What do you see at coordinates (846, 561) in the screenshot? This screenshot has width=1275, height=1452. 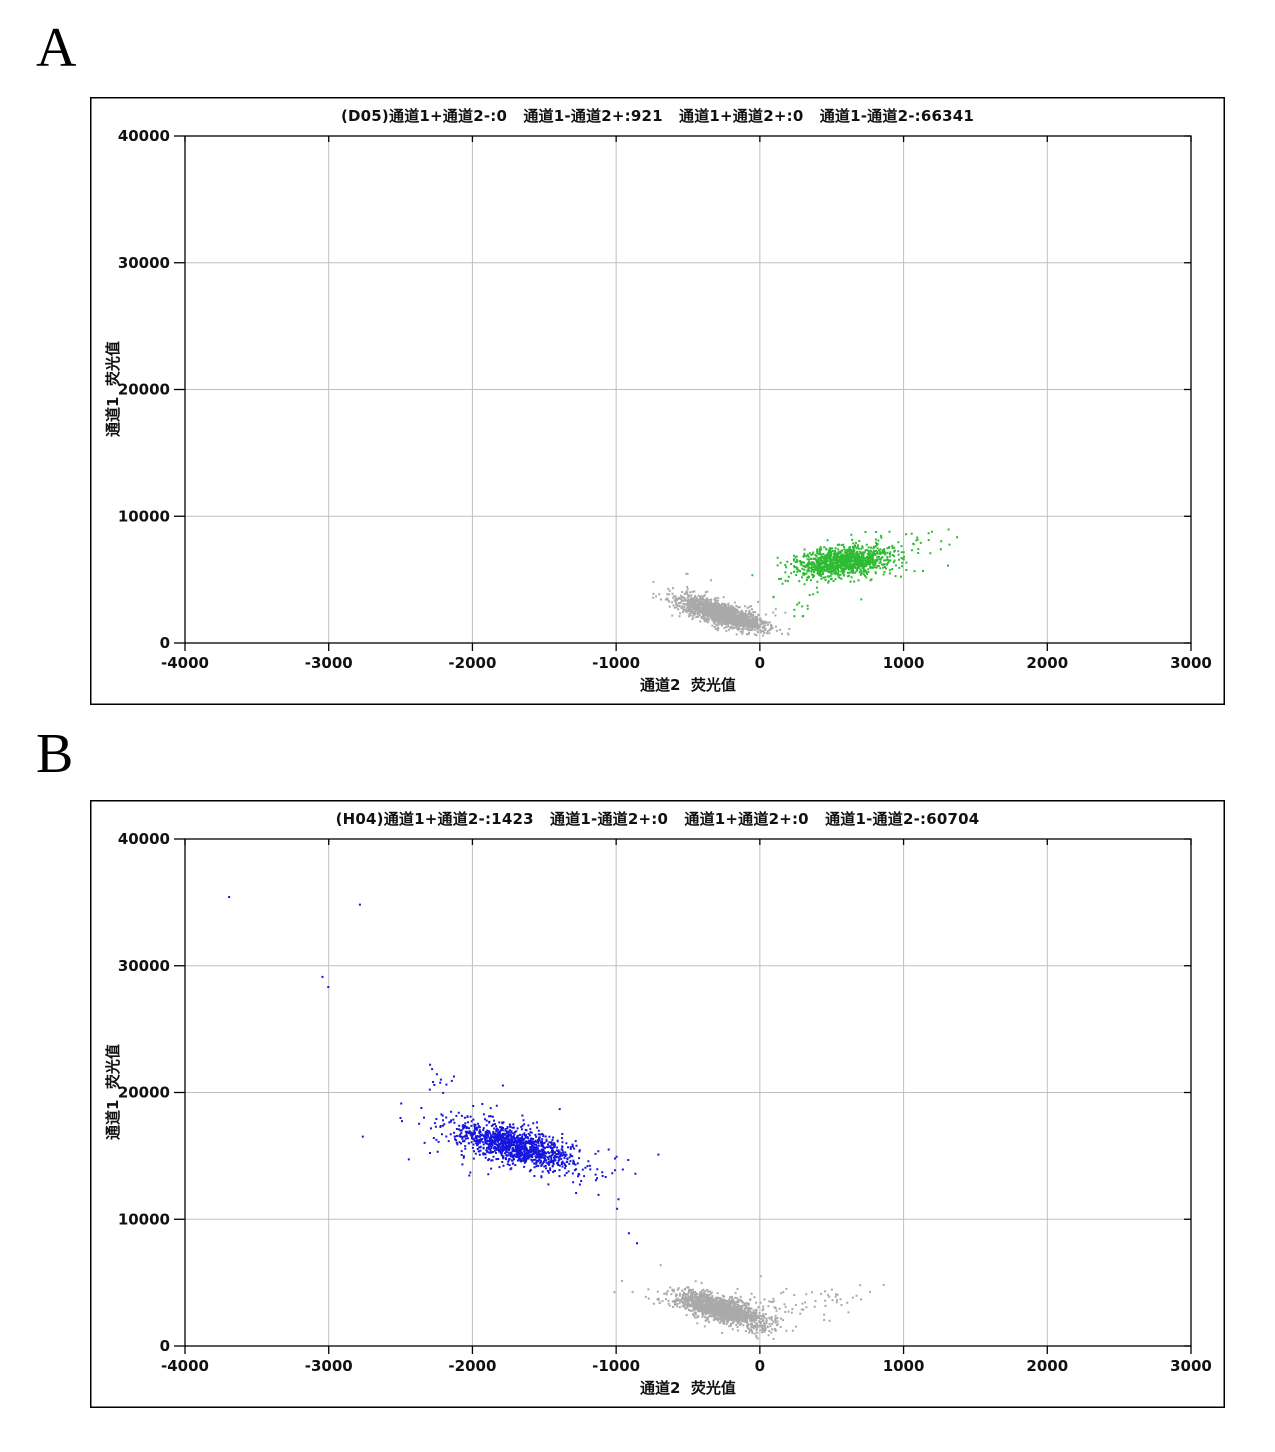 I see `cluster-ch2-positive-main` at bounding box center [846, 561].